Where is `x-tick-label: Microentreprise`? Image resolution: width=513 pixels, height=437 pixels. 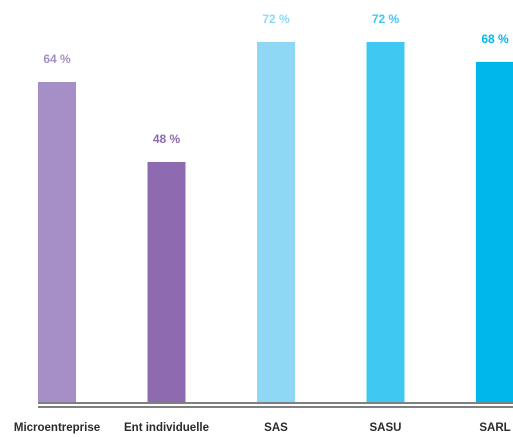
x-tick-label: Microentreprise is located at coordinates (57, 428).